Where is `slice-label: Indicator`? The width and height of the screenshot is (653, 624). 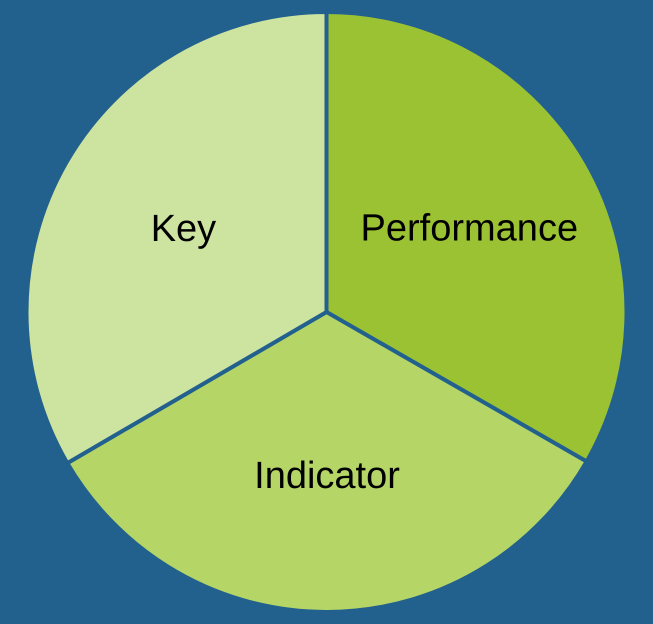
slice-label: Indicator is located at coordinates (327, 476).